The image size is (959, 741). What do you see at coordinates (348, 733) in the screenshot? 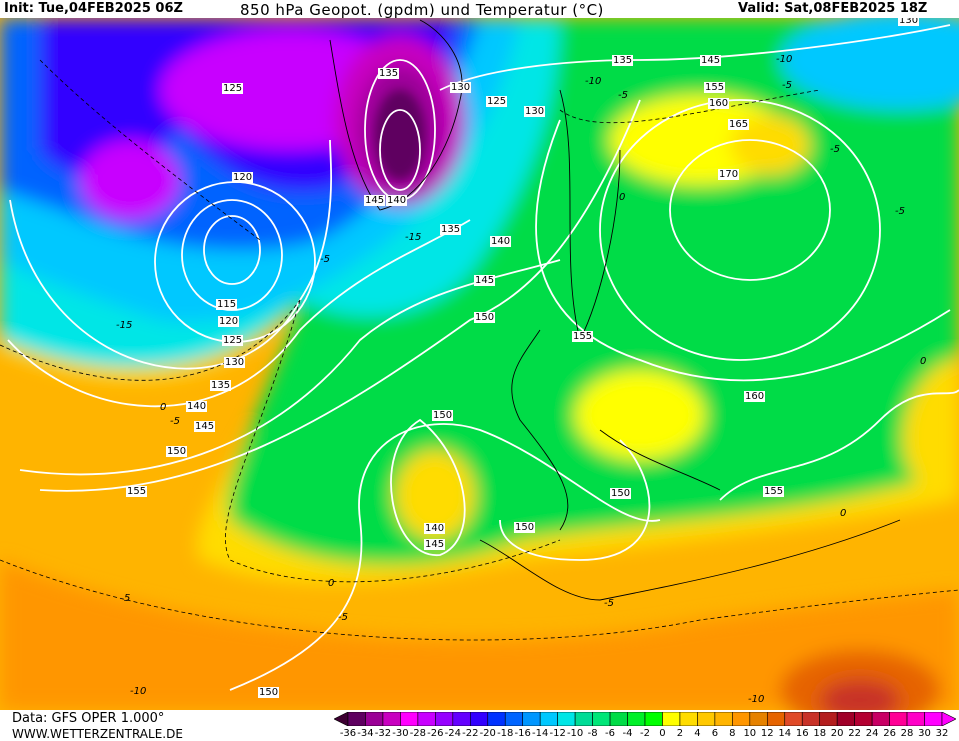
I see `colorbar-tick-label: -36` at bounding box center [348, 733].